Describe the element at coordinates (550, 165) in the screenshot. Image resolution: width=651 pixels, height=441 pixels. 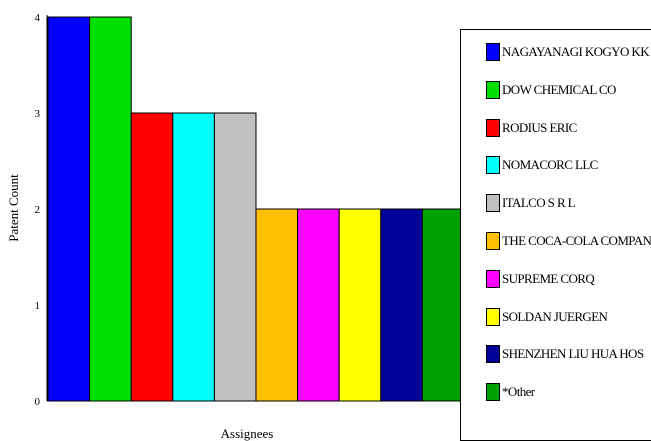
I see `legend-label-3: NOMACORC LLC` at that location.